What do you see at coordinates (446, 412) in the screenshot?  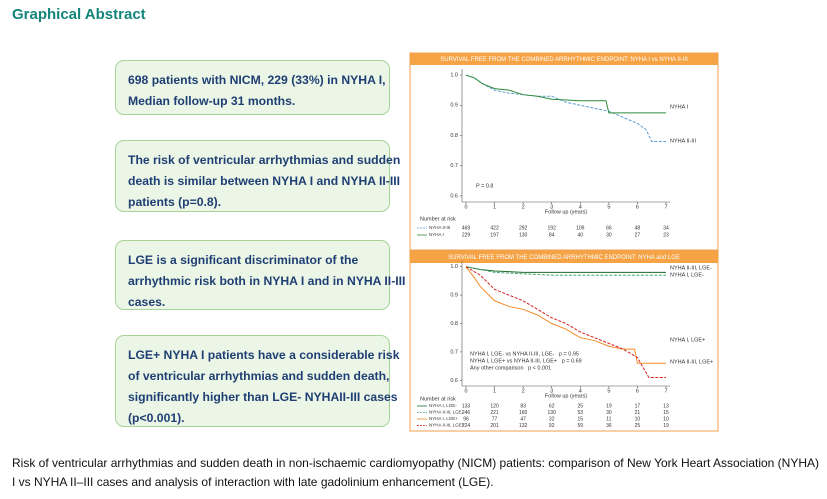 I see `risk-row-label: NYHA II-III, LGE-` at bounding box center [446, 412].